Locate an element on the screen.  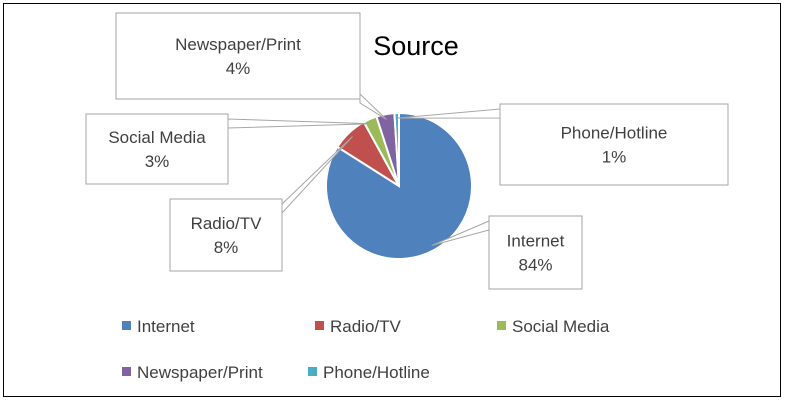
legend-label-internet: Internet is located at coordinates (166, 326).